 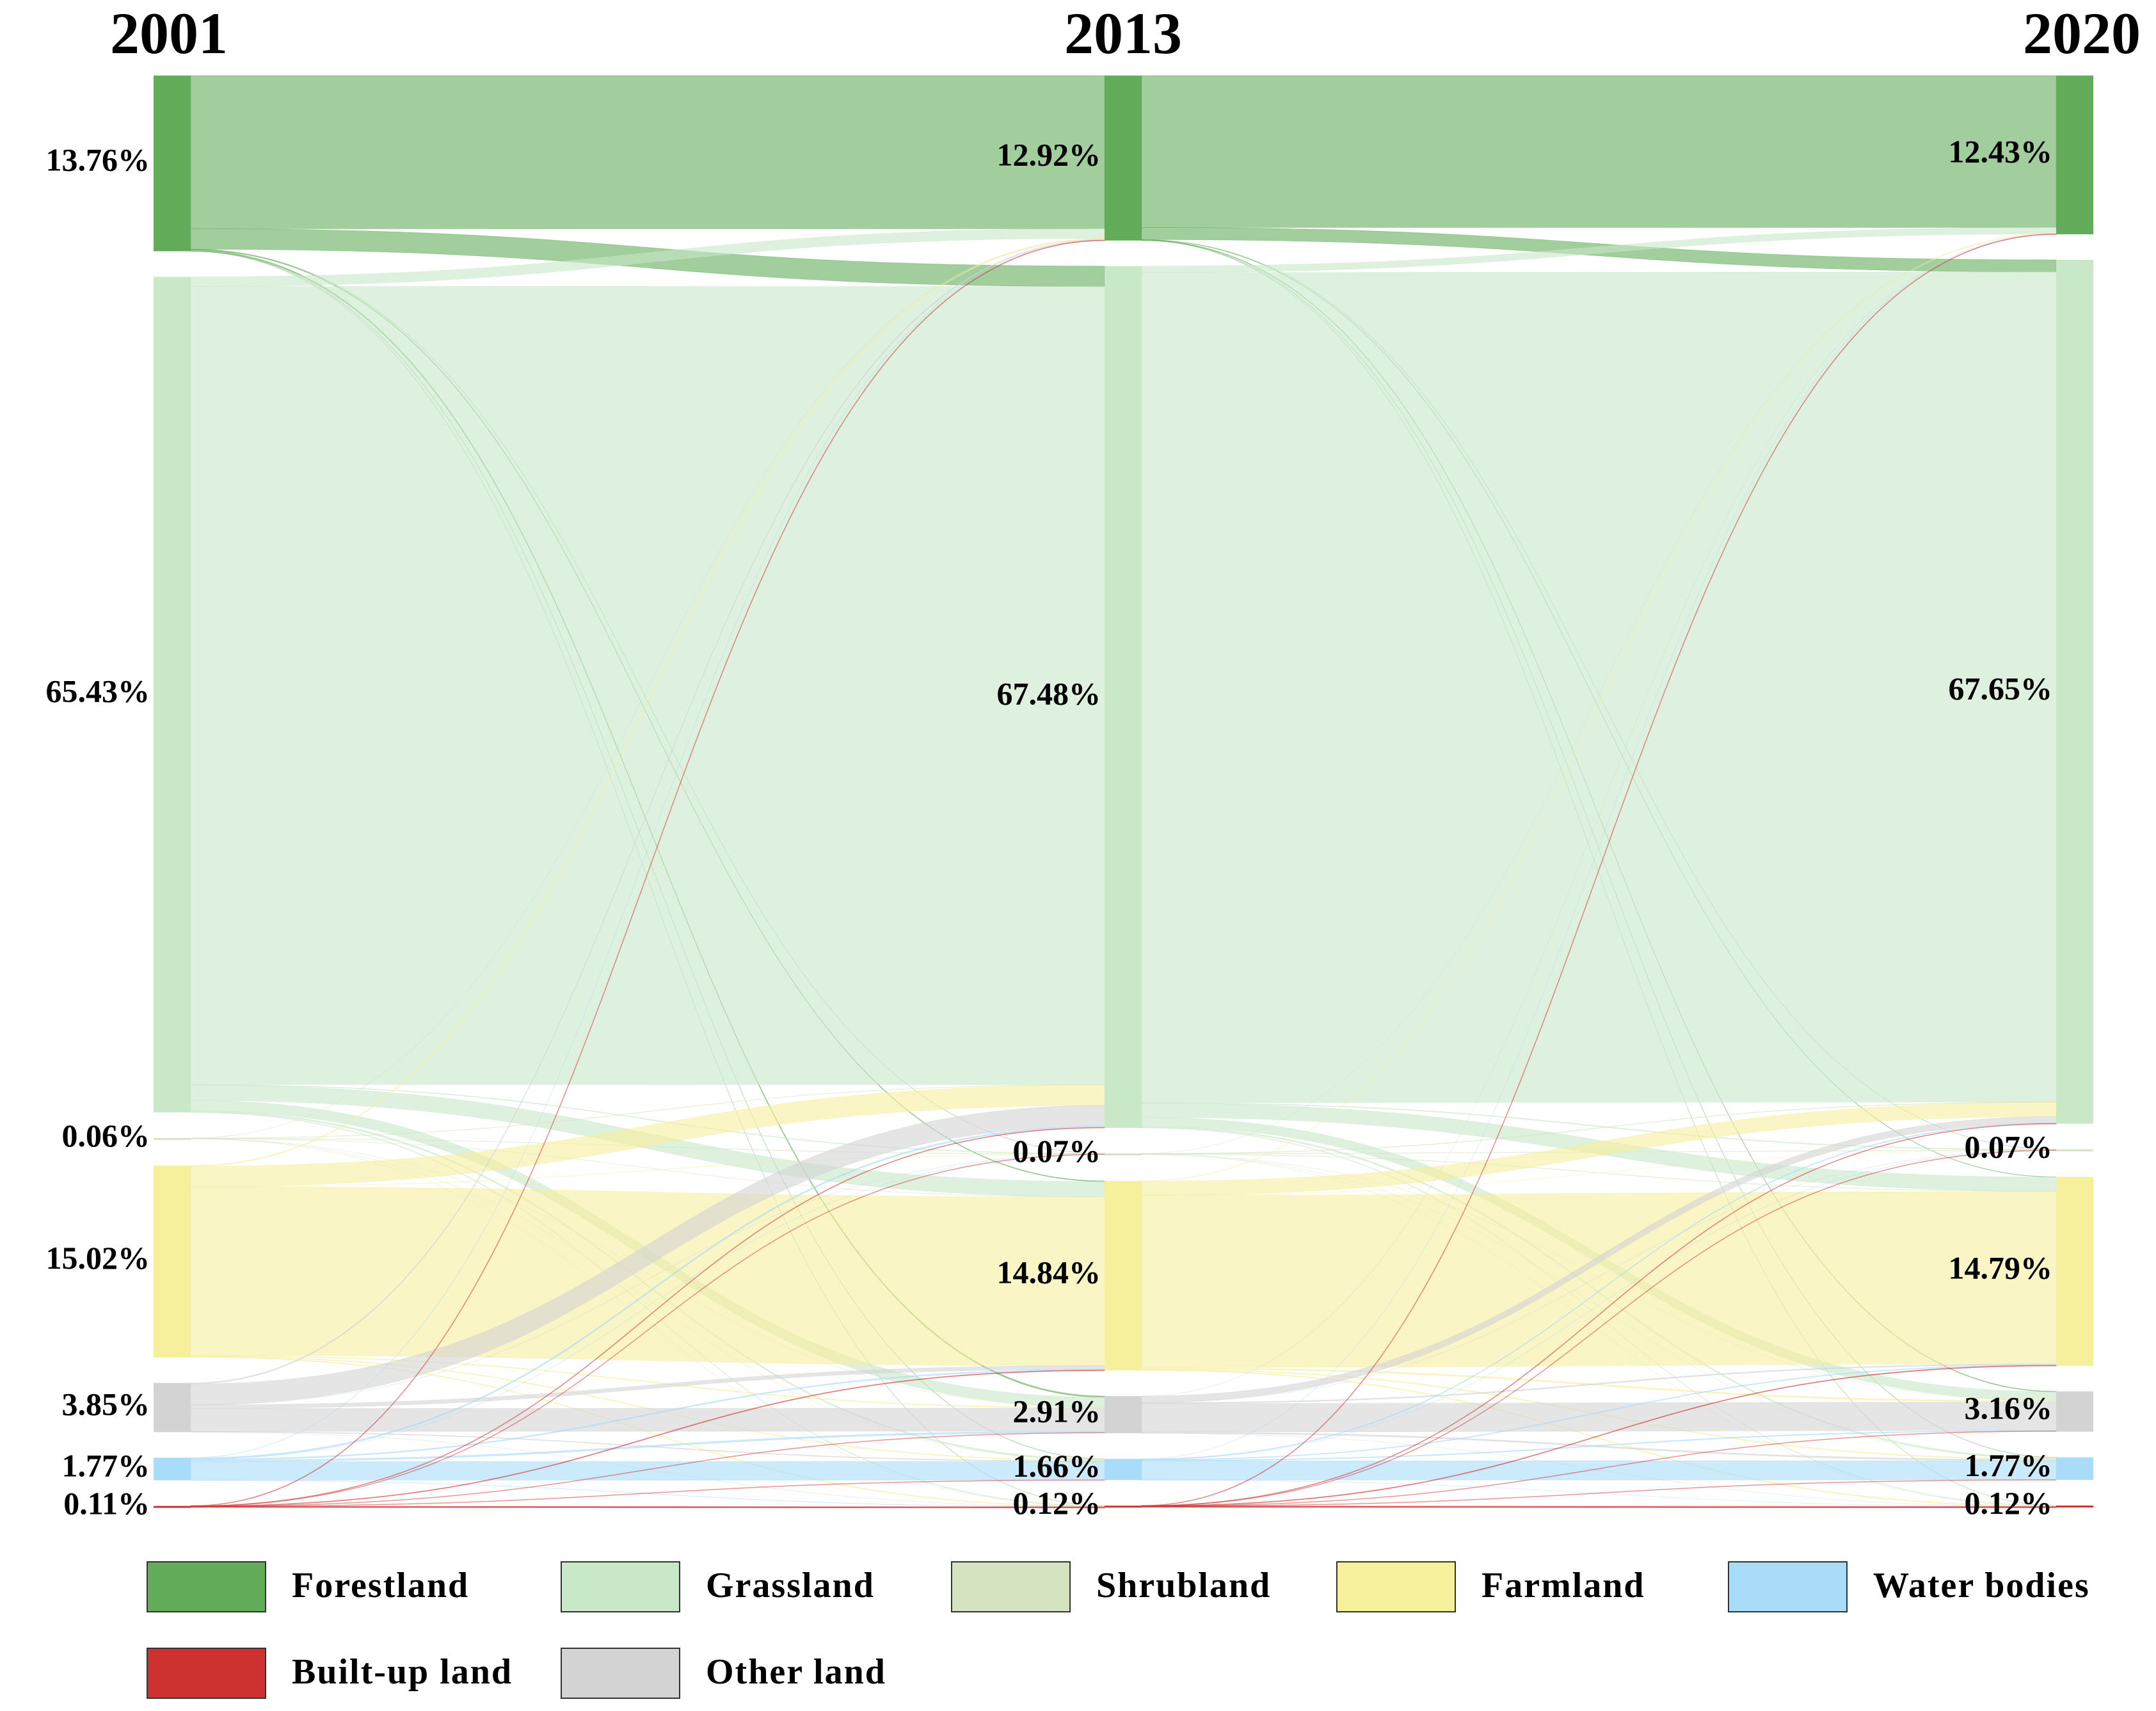 What do you see at coordinates (380, 1585) in the screenshot?
I see `legend-label: Forestland` at bounding box center [380, 1585].